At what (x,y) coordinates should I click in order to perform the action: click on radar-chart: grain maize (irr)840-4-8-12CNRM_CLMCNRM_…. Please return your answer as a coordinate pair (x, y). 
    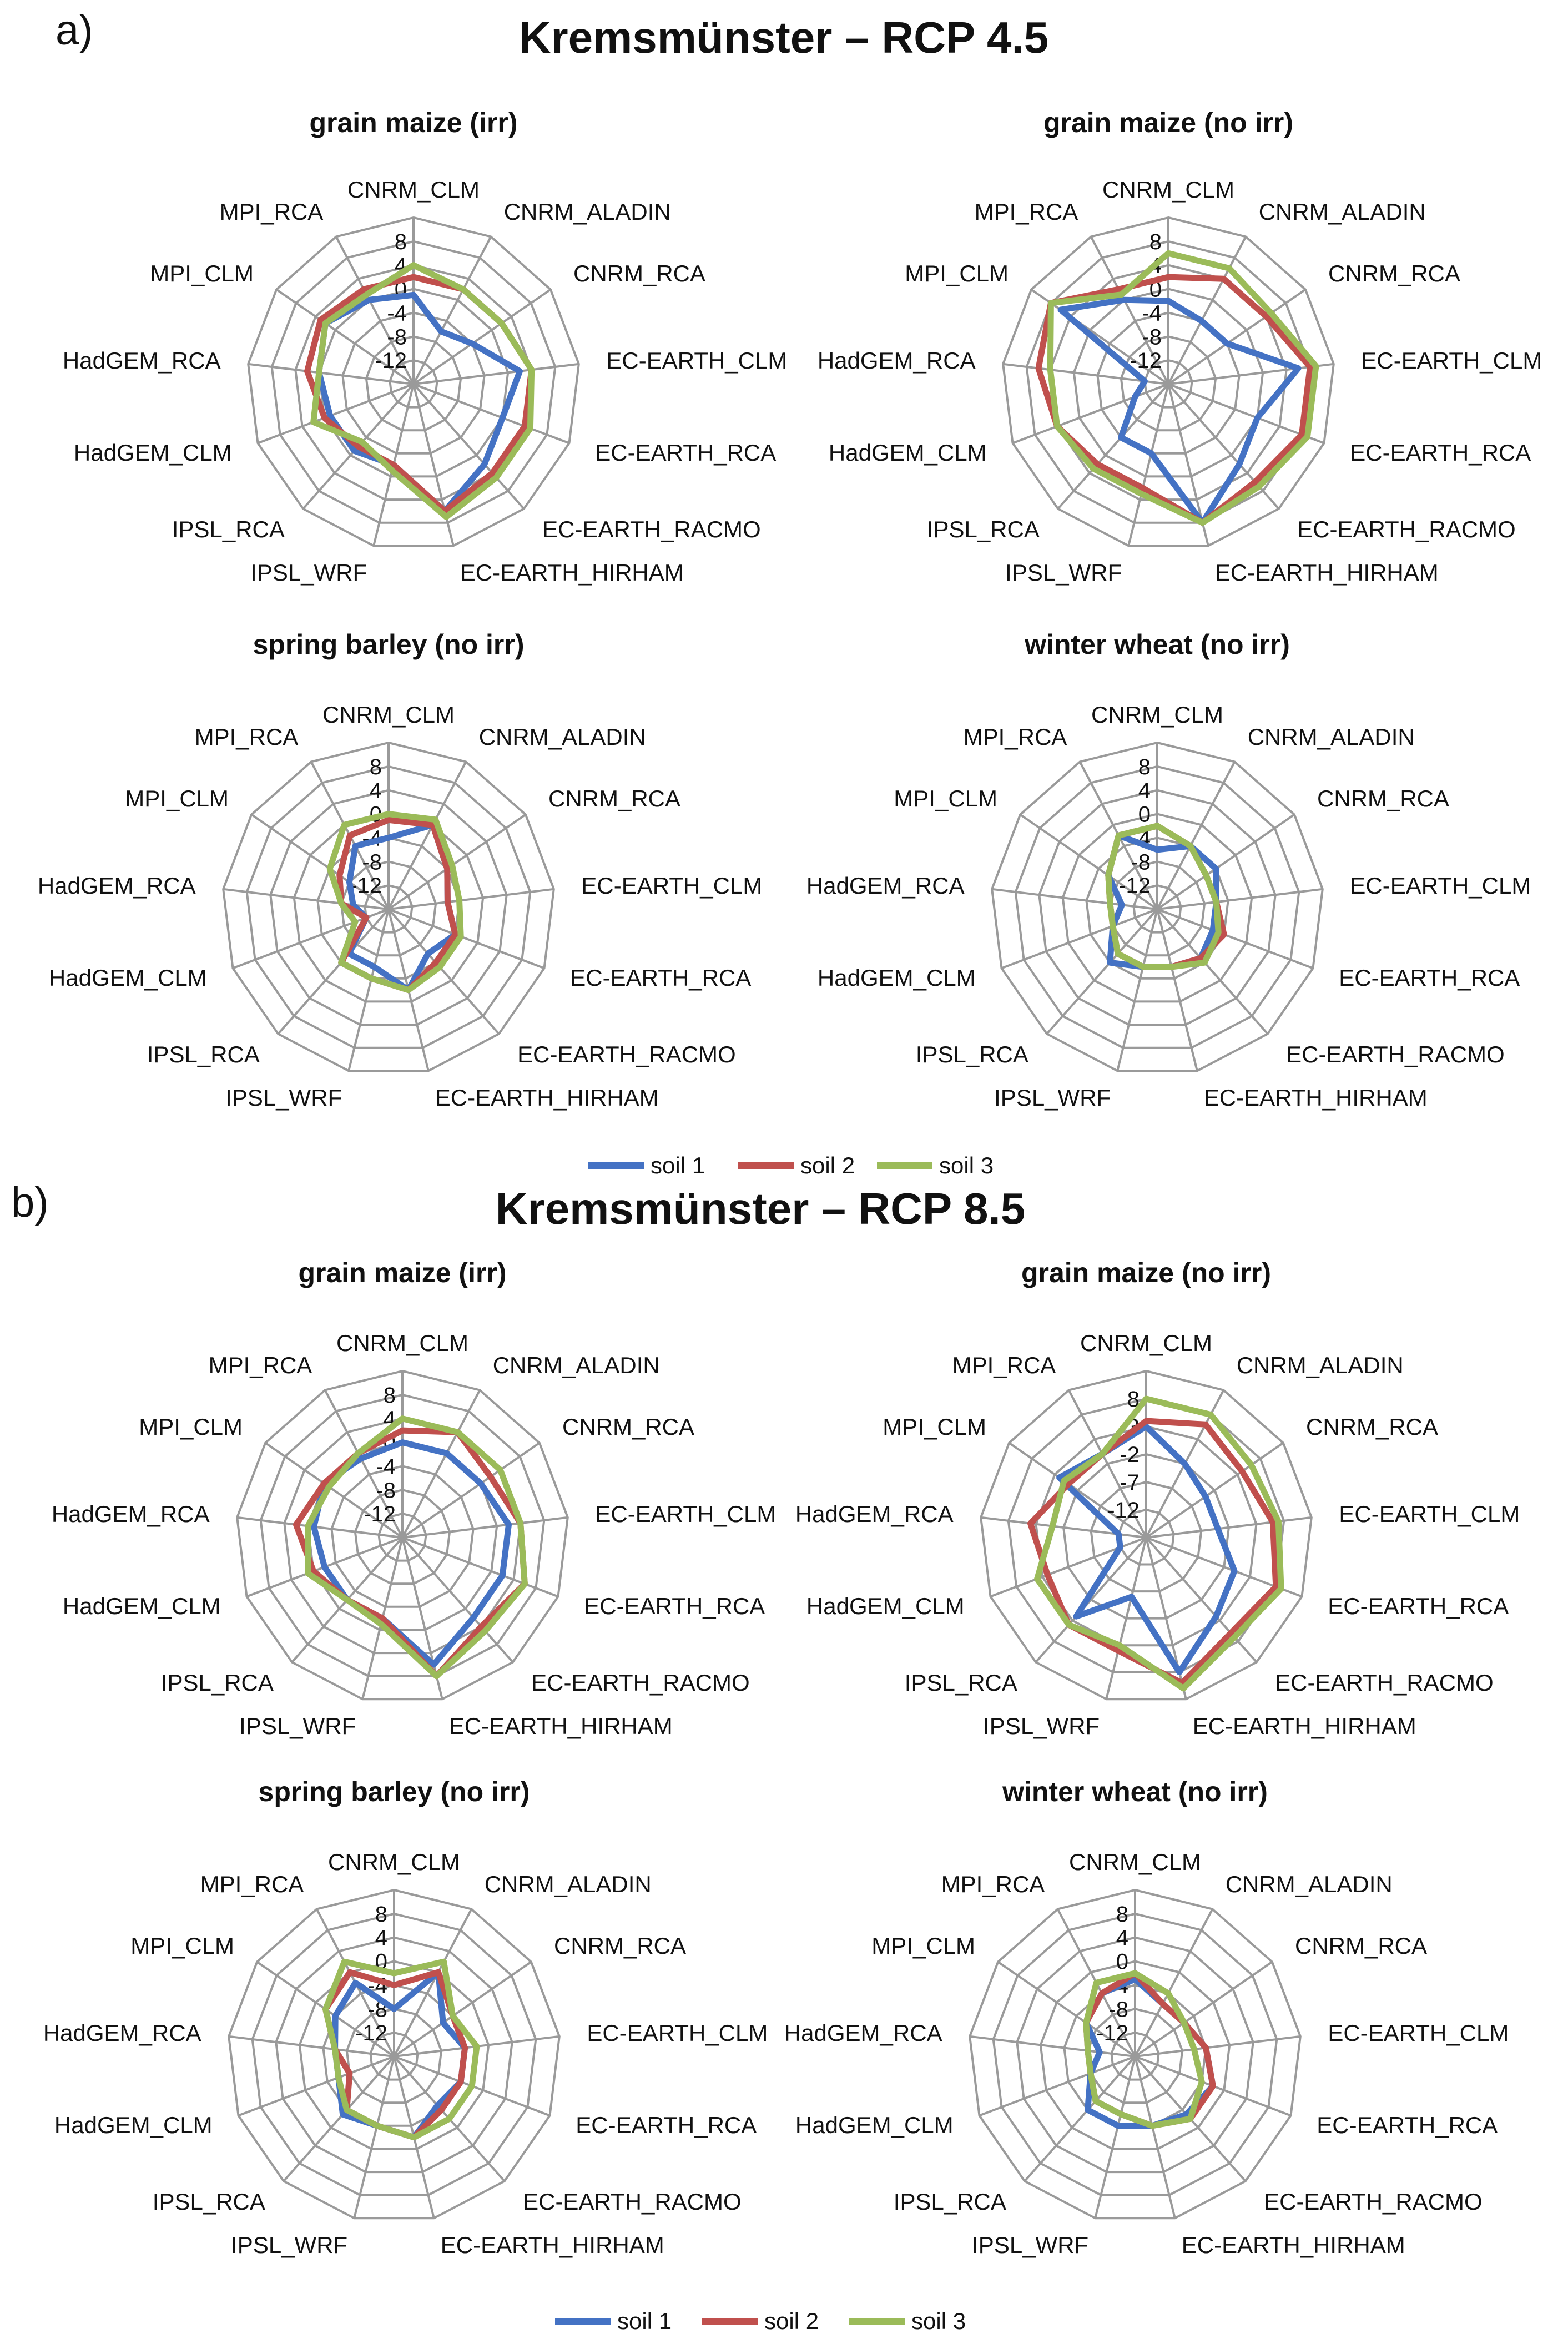
    Looking at the image, I should click on (414, 1498).